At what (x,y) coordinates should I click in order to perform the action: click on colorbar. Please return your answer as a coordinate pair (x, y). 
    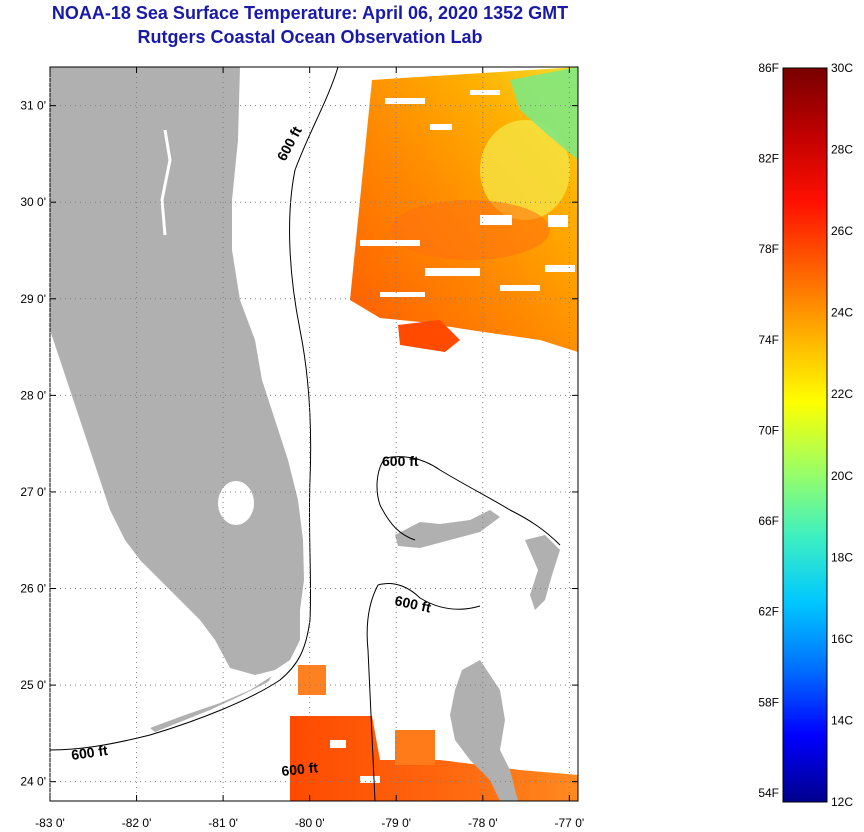
    Looking at the image, I should click on (805, 435).